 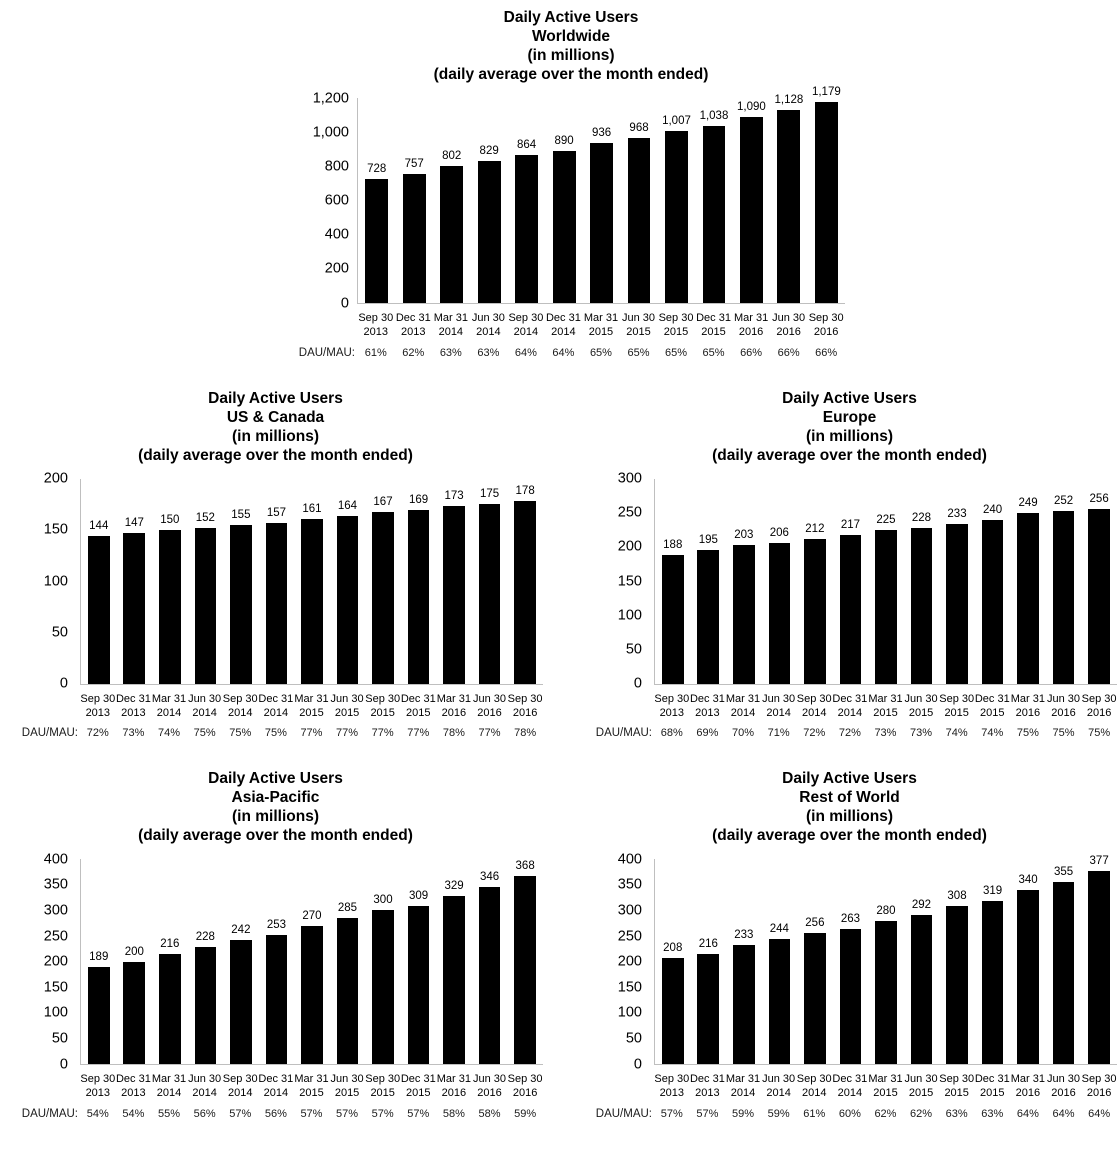 I want to click on y-tick-label: 0, so click(x=344, y=302).